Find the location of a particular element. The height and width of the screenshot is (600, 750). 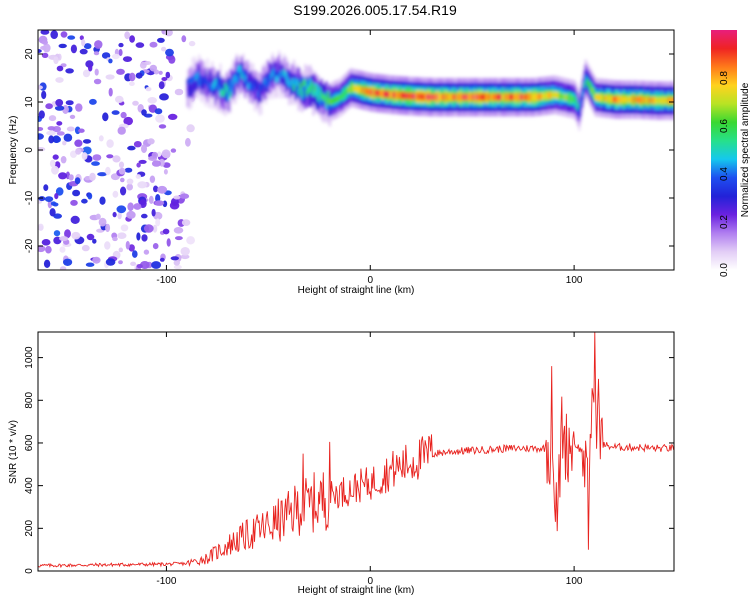

x-tick-label: 100 is located at coordinates (574, 581).